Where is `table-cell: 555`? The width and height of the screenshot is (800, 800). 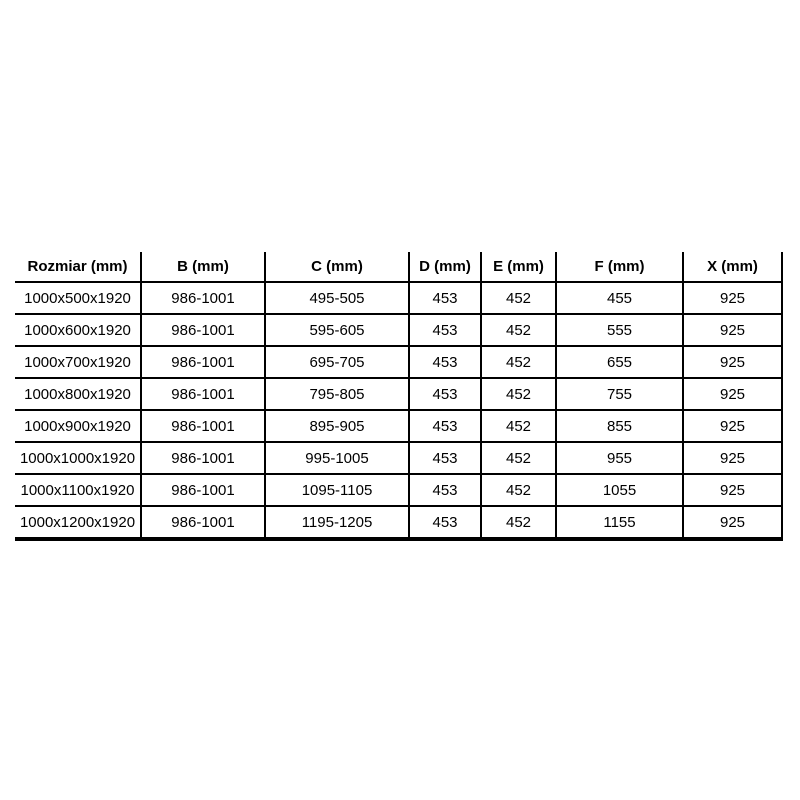
table-cell: 555 is located at coordinates (620, 330).